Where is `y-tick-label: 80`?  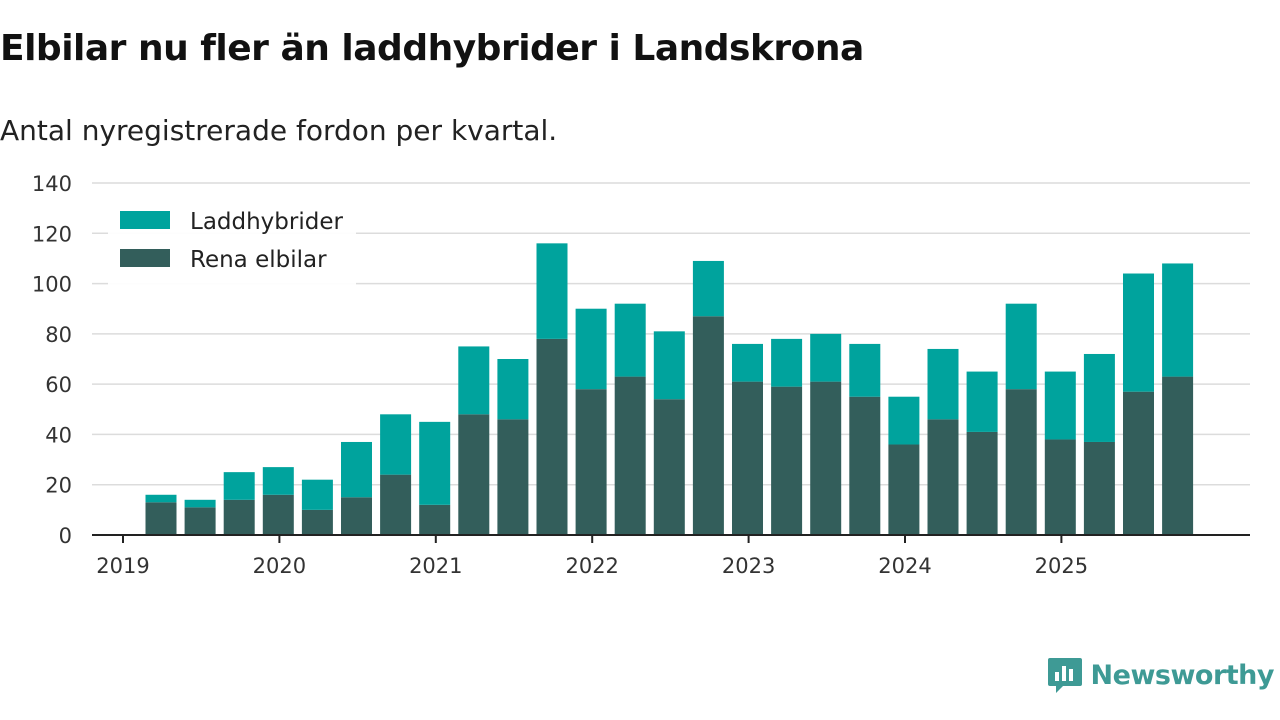
y-tick-label: 80 is located at coordinates (58, 335).